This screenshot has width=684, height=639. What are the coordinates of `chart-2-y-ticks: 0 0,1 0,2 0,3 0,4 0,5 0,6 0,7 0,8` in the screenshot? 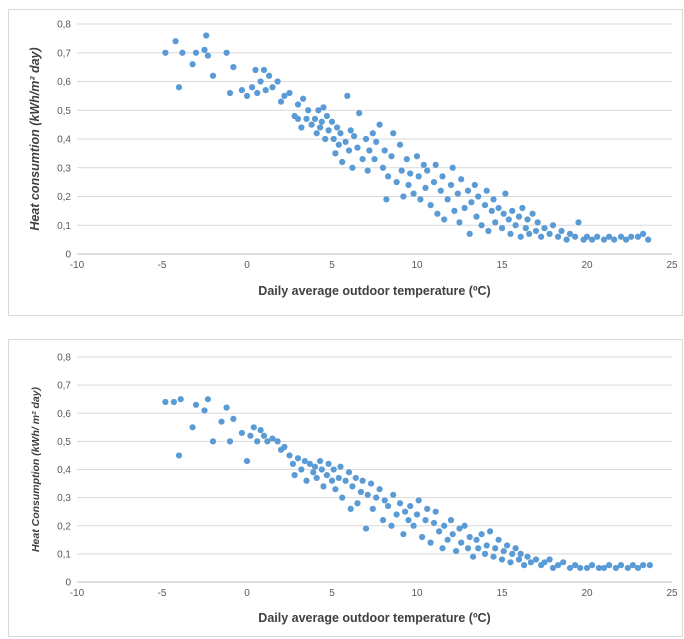 It's located at (64, 471).